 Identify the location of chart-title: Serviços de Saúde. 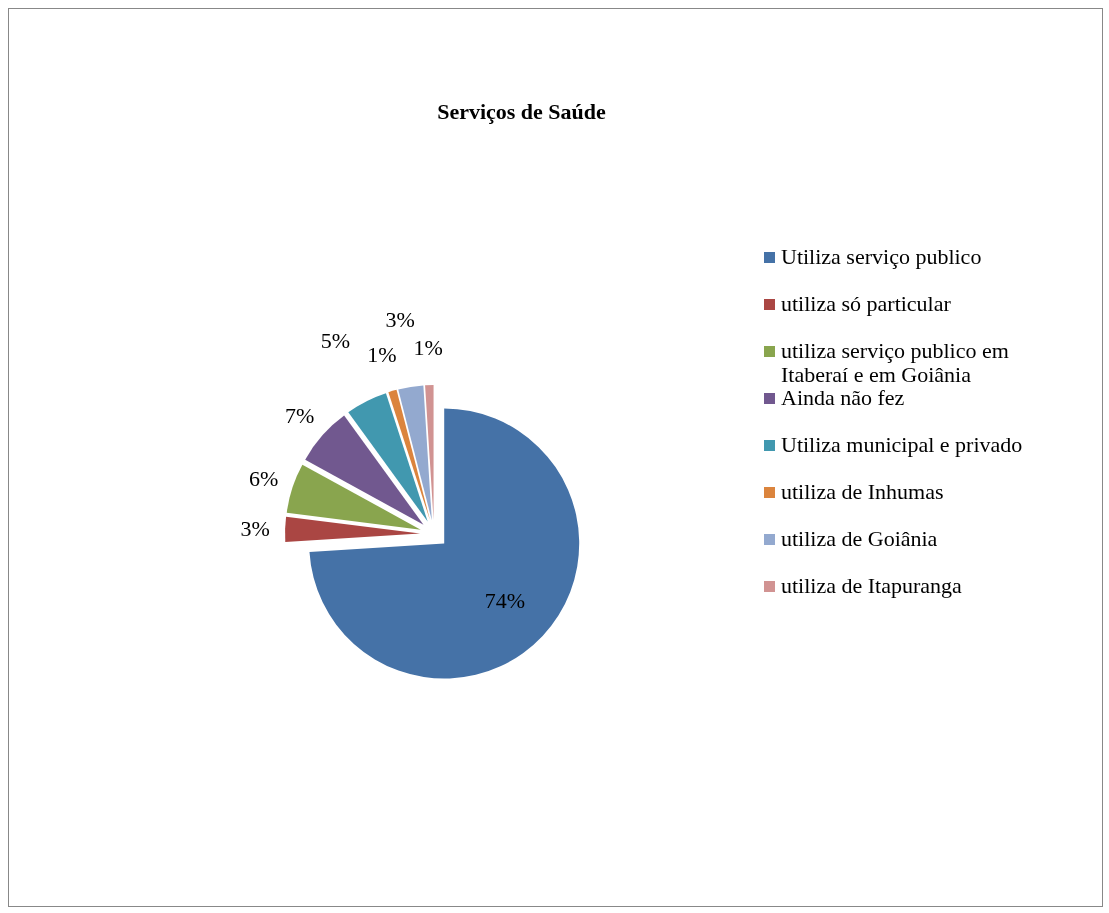
(521, 112).